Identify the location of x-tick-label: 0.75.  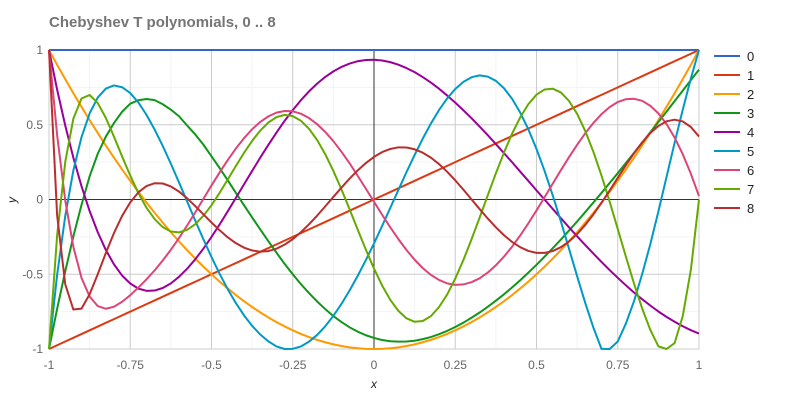
(618, 365).